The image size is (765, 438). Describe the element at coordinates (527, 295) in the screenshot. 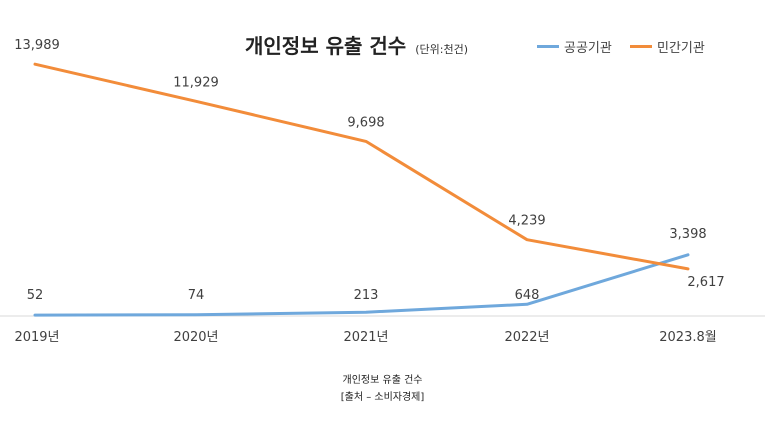

I see `data-label-public-3: 648` at that location.